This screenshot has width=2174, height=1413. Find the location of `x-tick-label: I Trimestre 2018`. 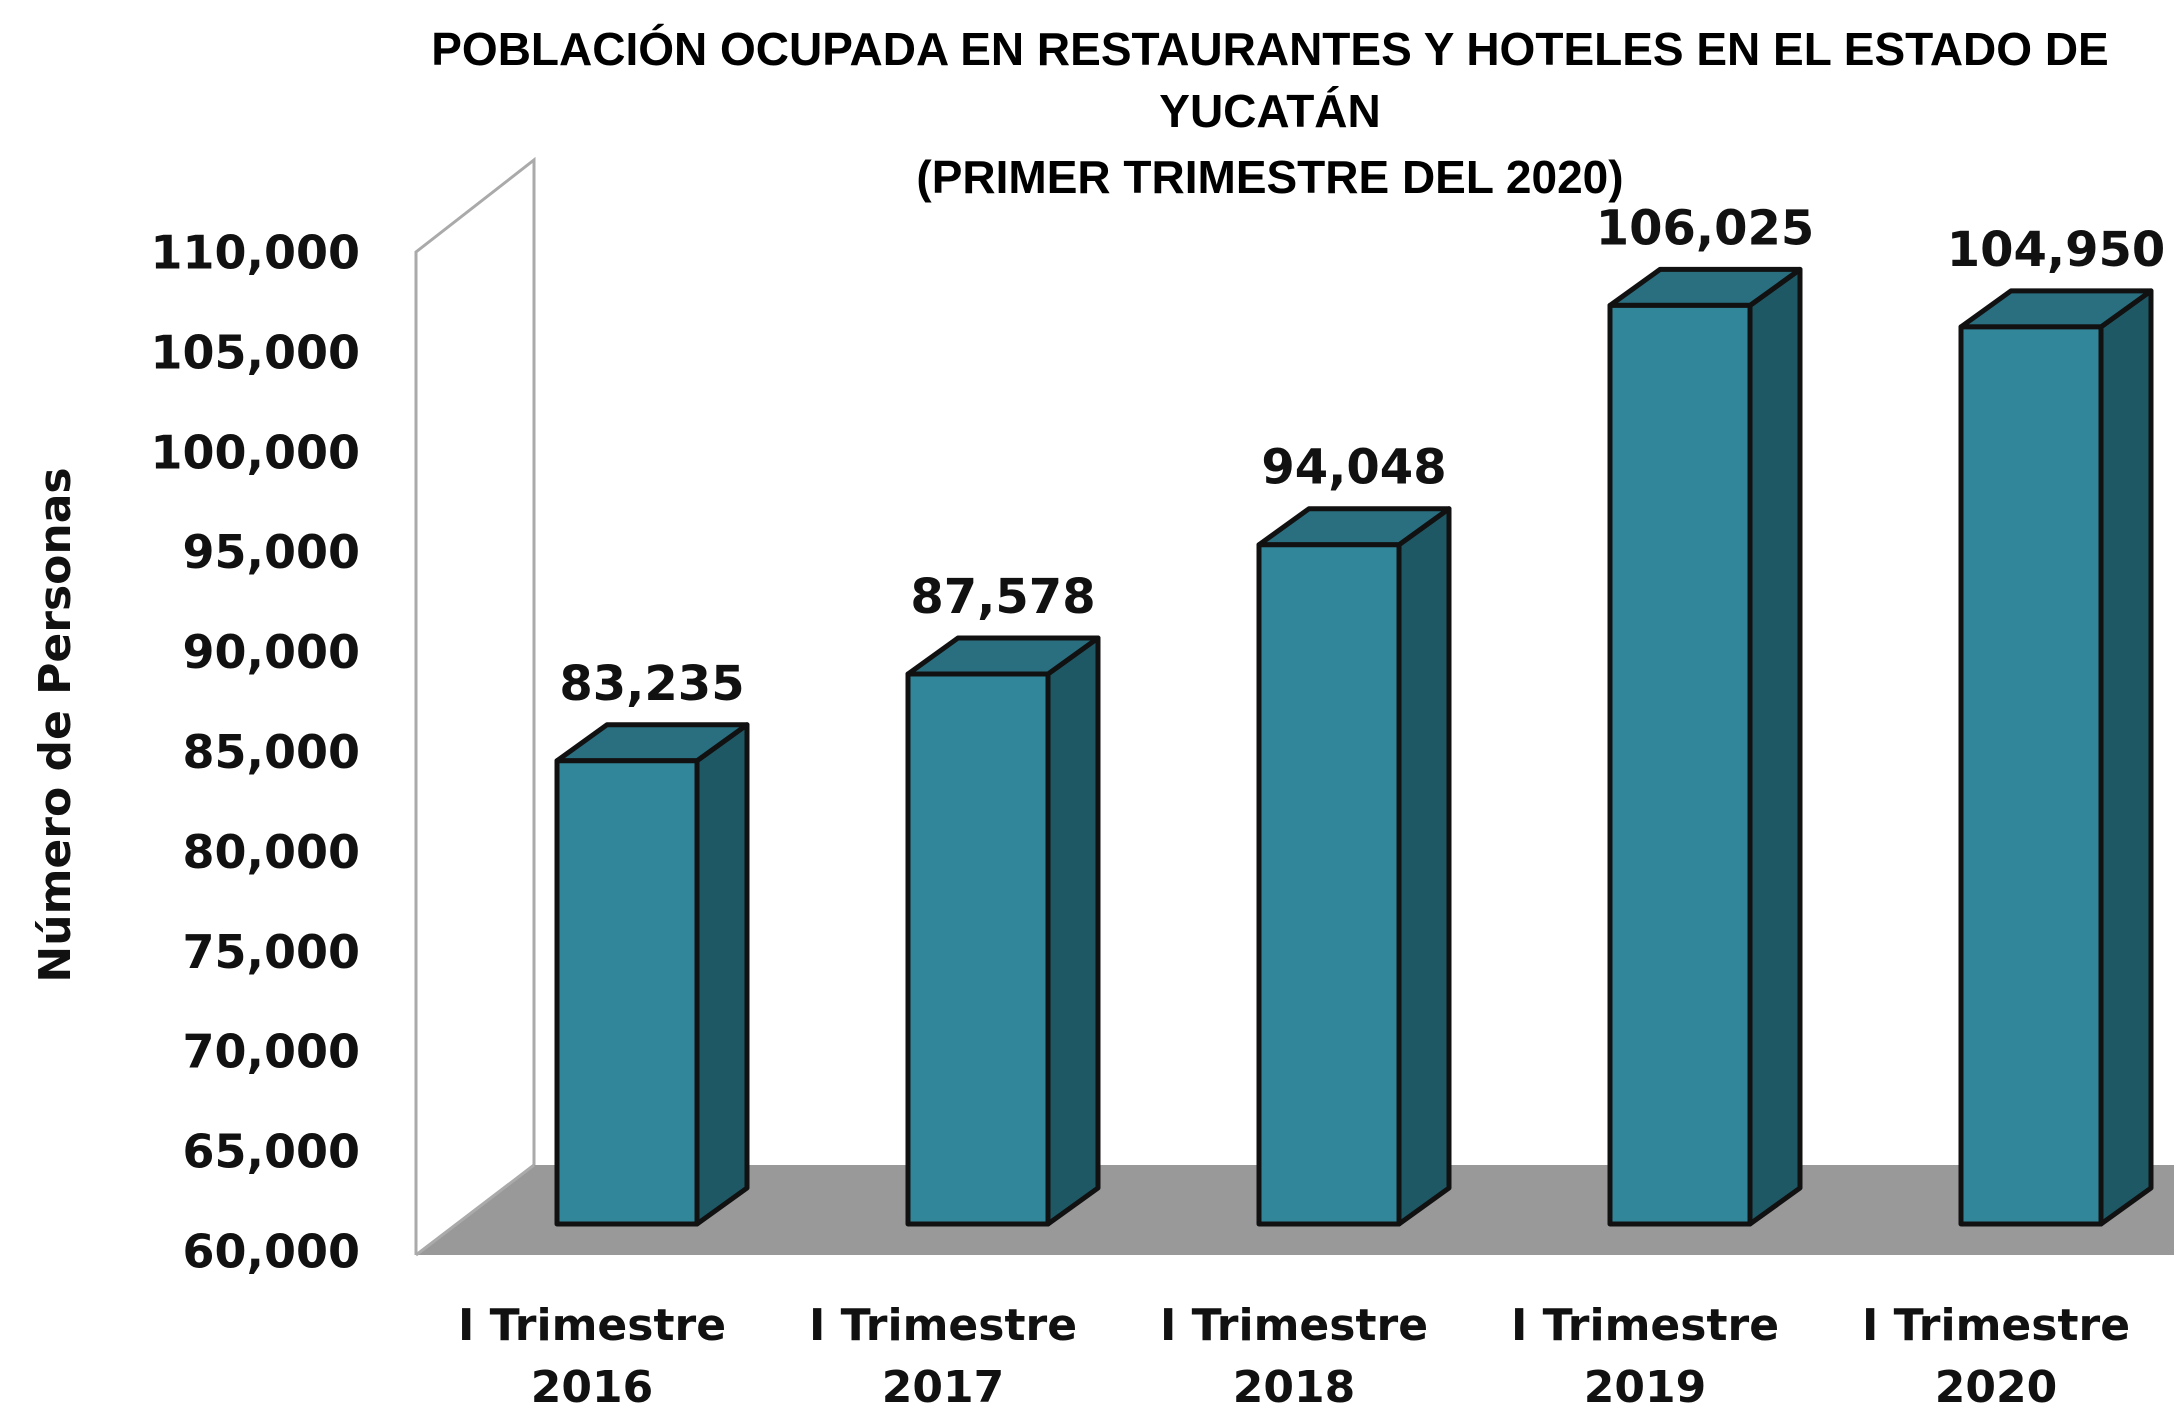

x-tick-label: I Trimestre 2018 is located at coordinates (1294, 1356).